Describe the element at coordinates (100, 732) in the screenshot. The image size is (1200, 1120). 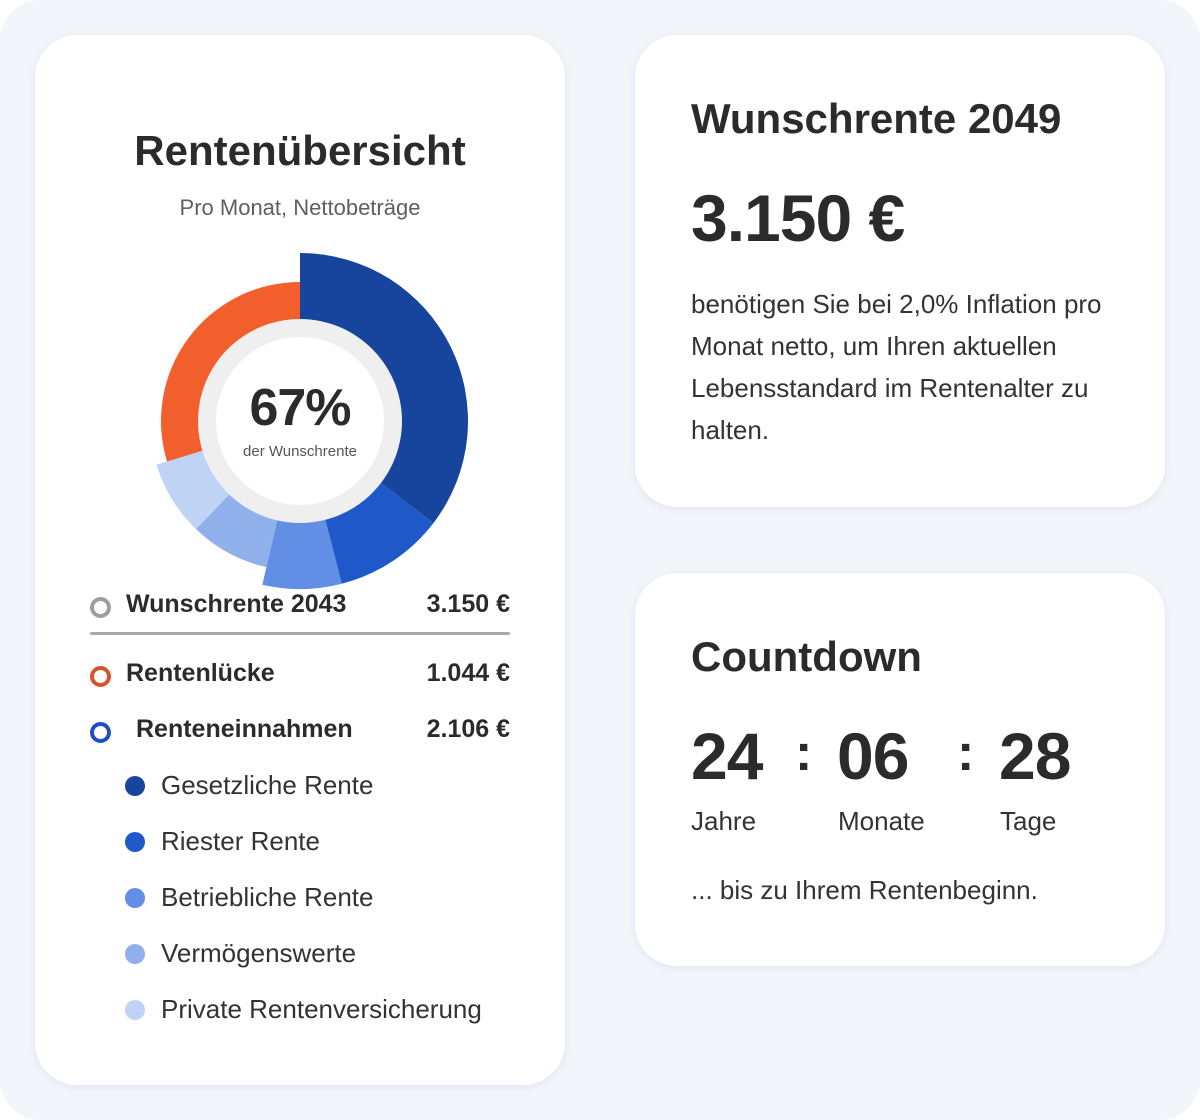
I see `pension-income-marker-icon` at that location.